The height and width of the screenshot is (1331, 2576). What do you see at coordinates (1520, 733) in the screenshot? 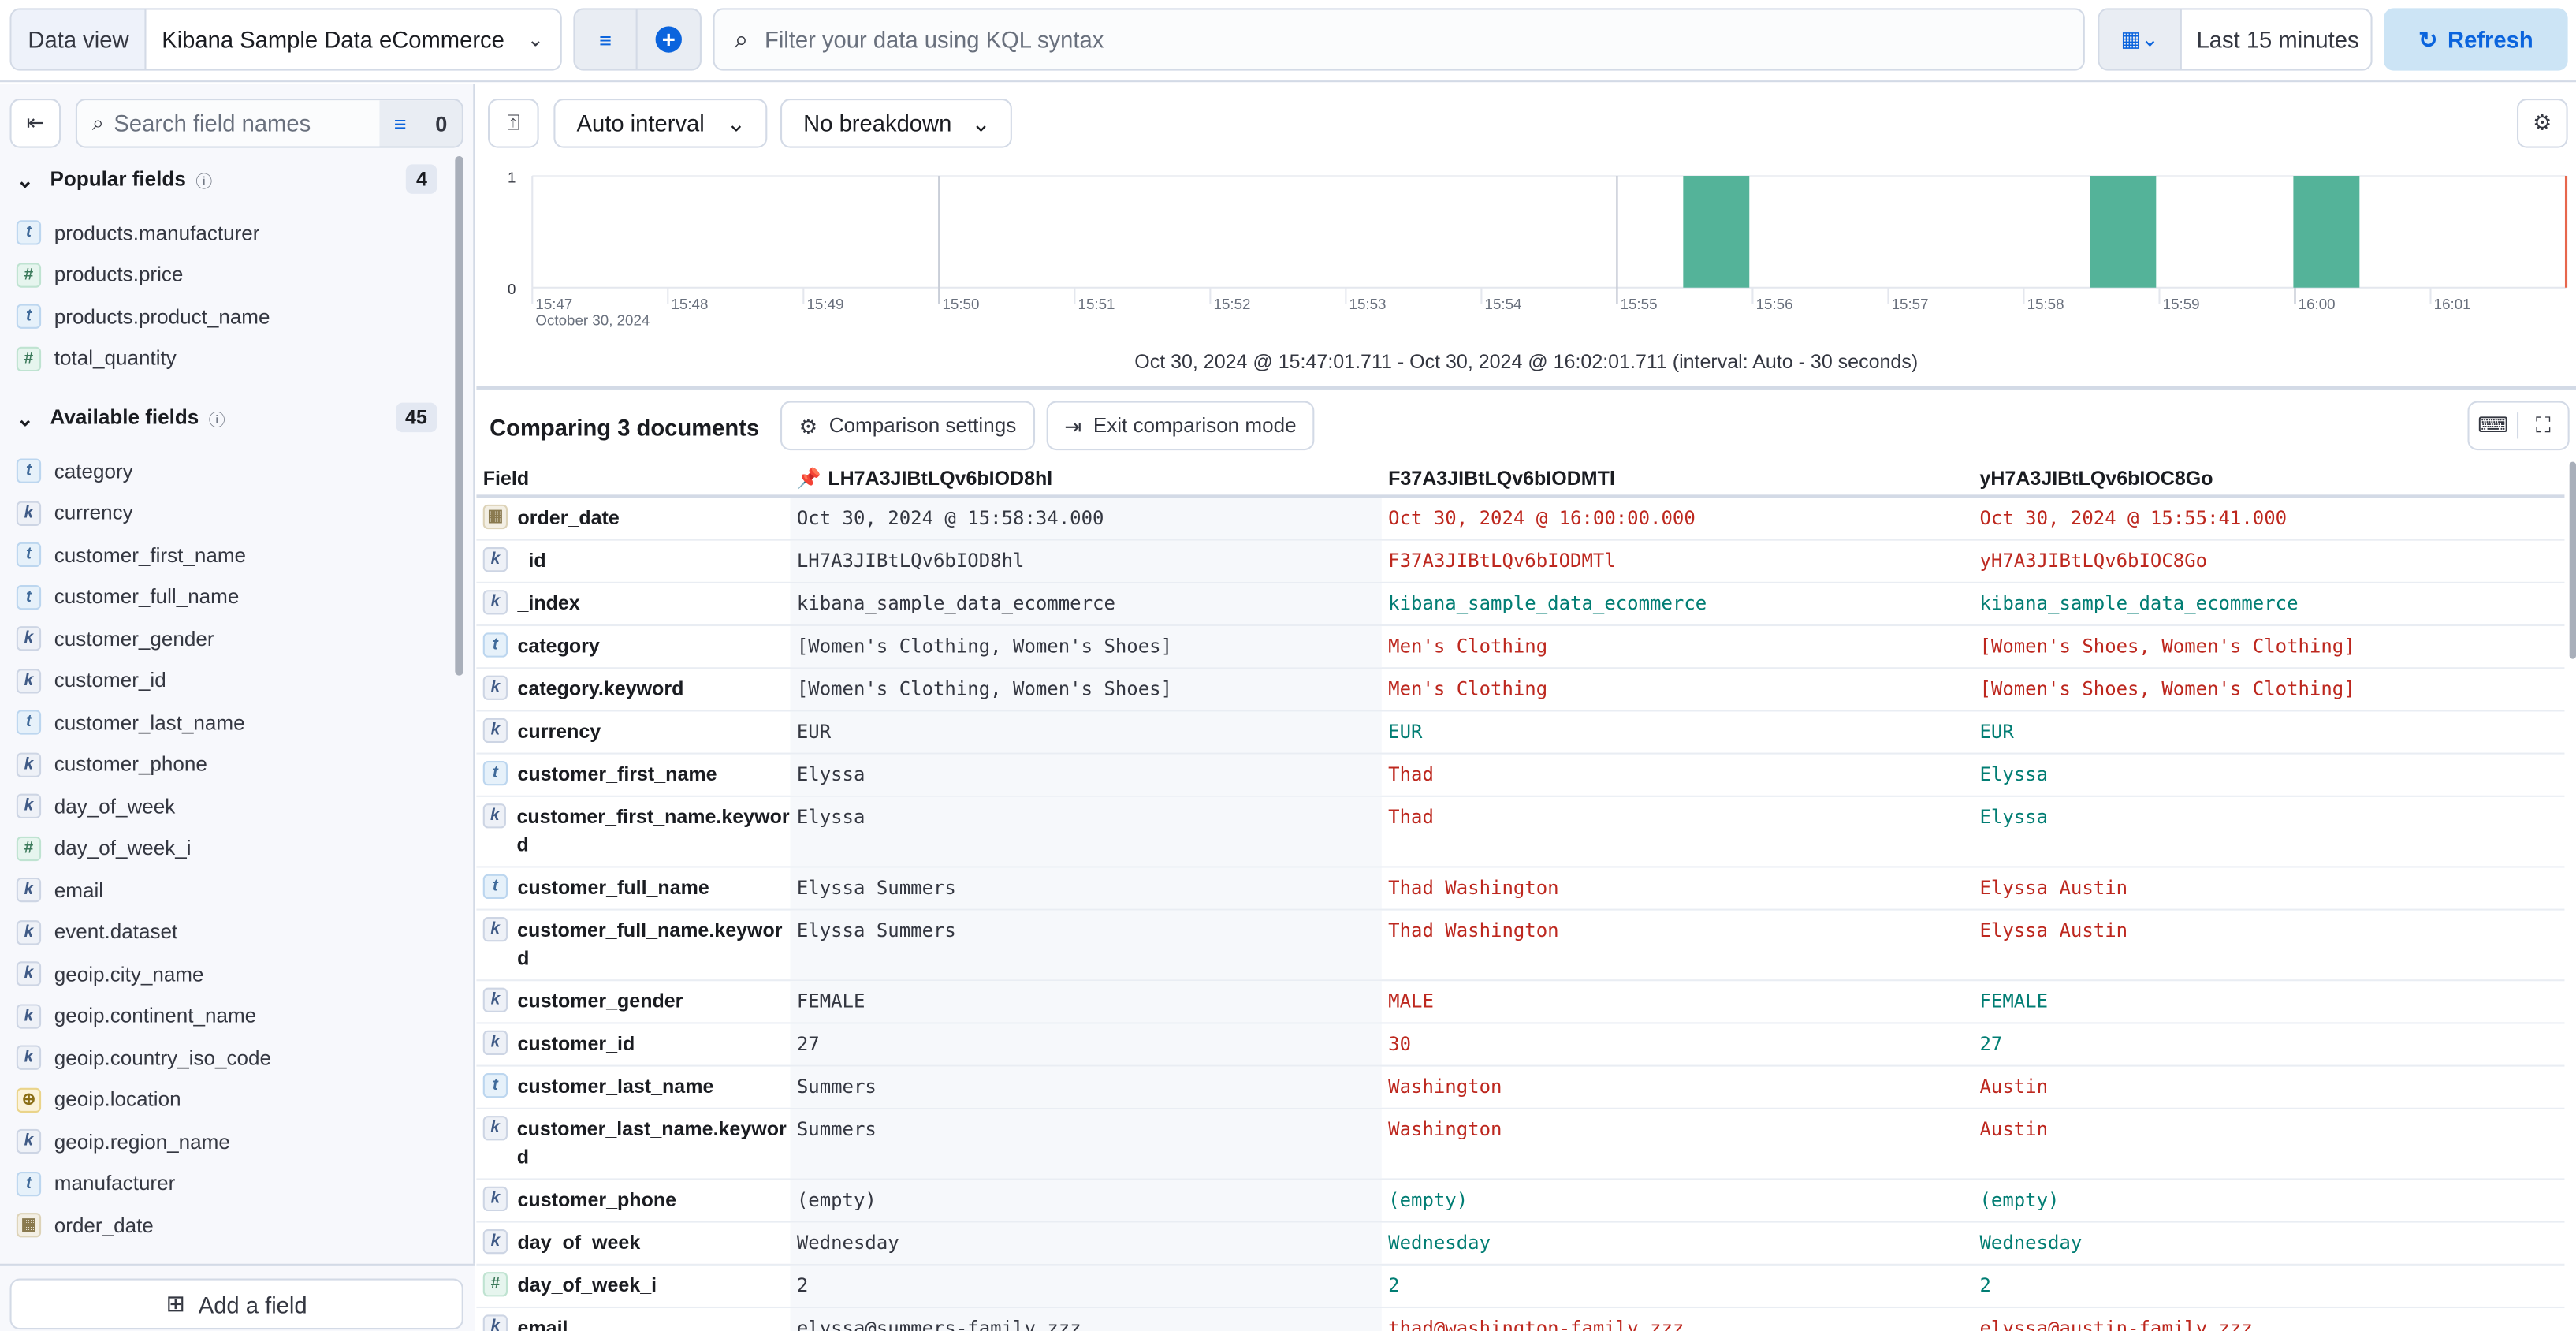
I see `table-row: k currency EUR EUR EUR` at bounding box center [1520, 733].